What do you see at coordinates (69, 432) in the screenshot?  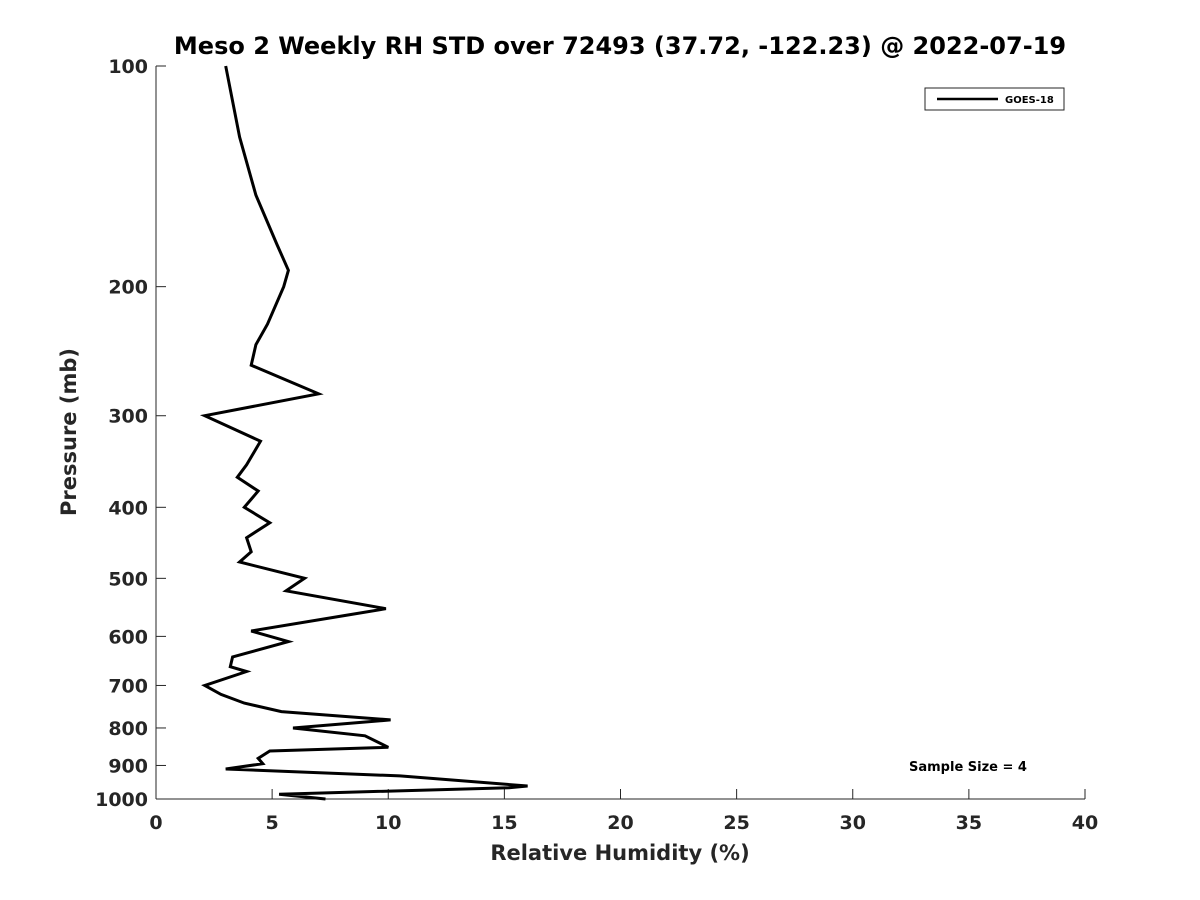 I see `y-axis-label: Pressure (mb)` at bounding box center [69, 432].